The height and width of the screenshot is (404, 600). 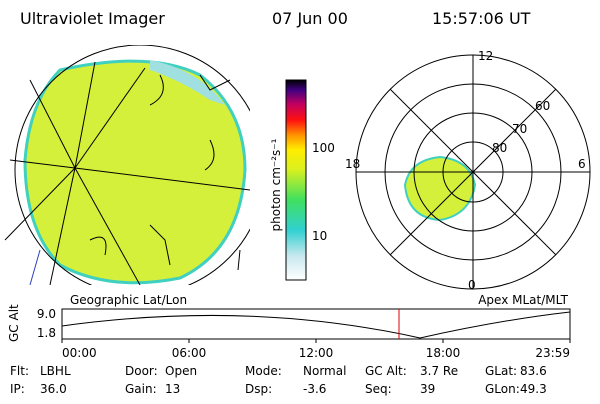 I want to click on altitude-xtick-label: 12:00, so click(x=316, y=353).